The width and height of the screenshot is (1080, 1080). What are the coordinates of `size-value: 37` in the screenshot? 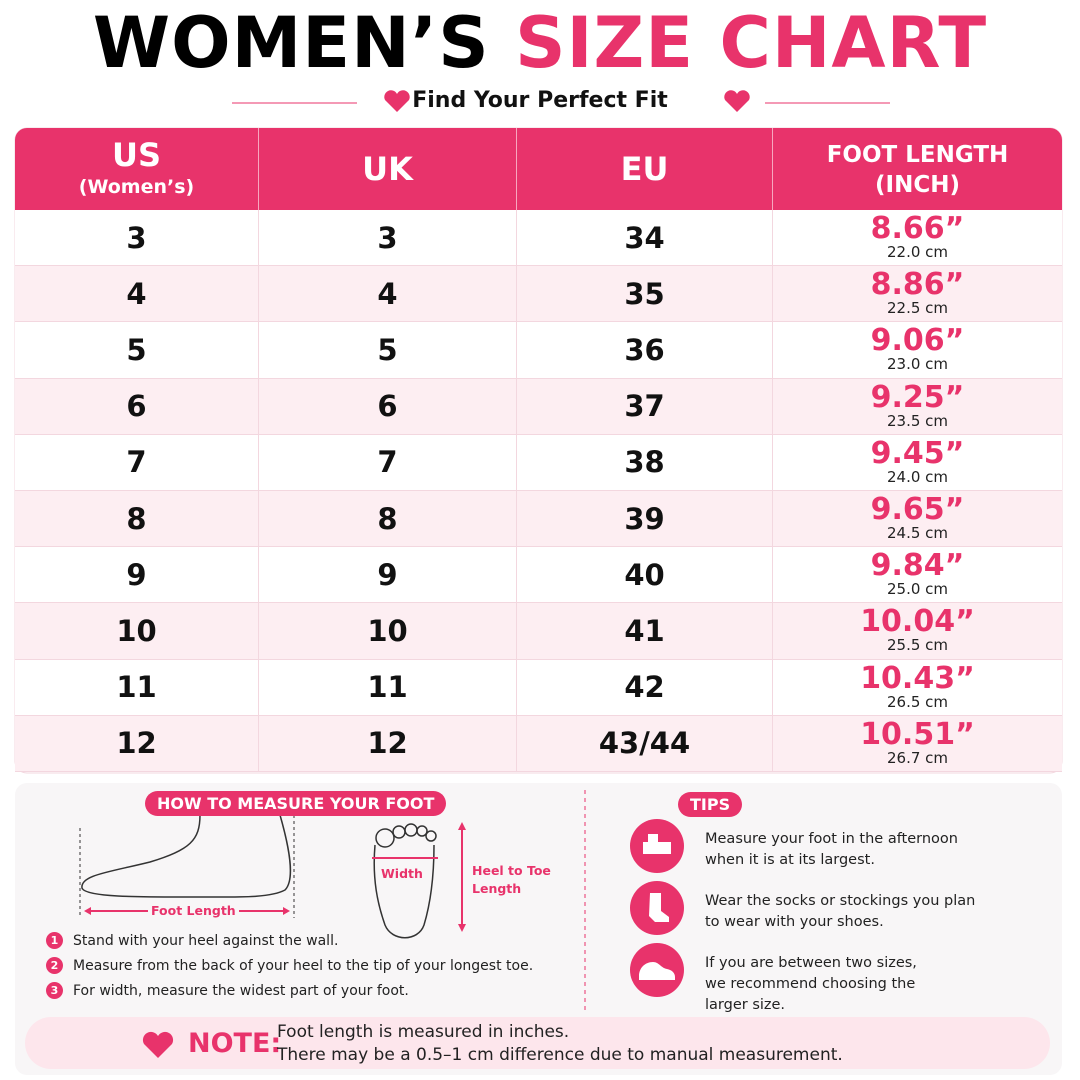 It's located at (644, 406).